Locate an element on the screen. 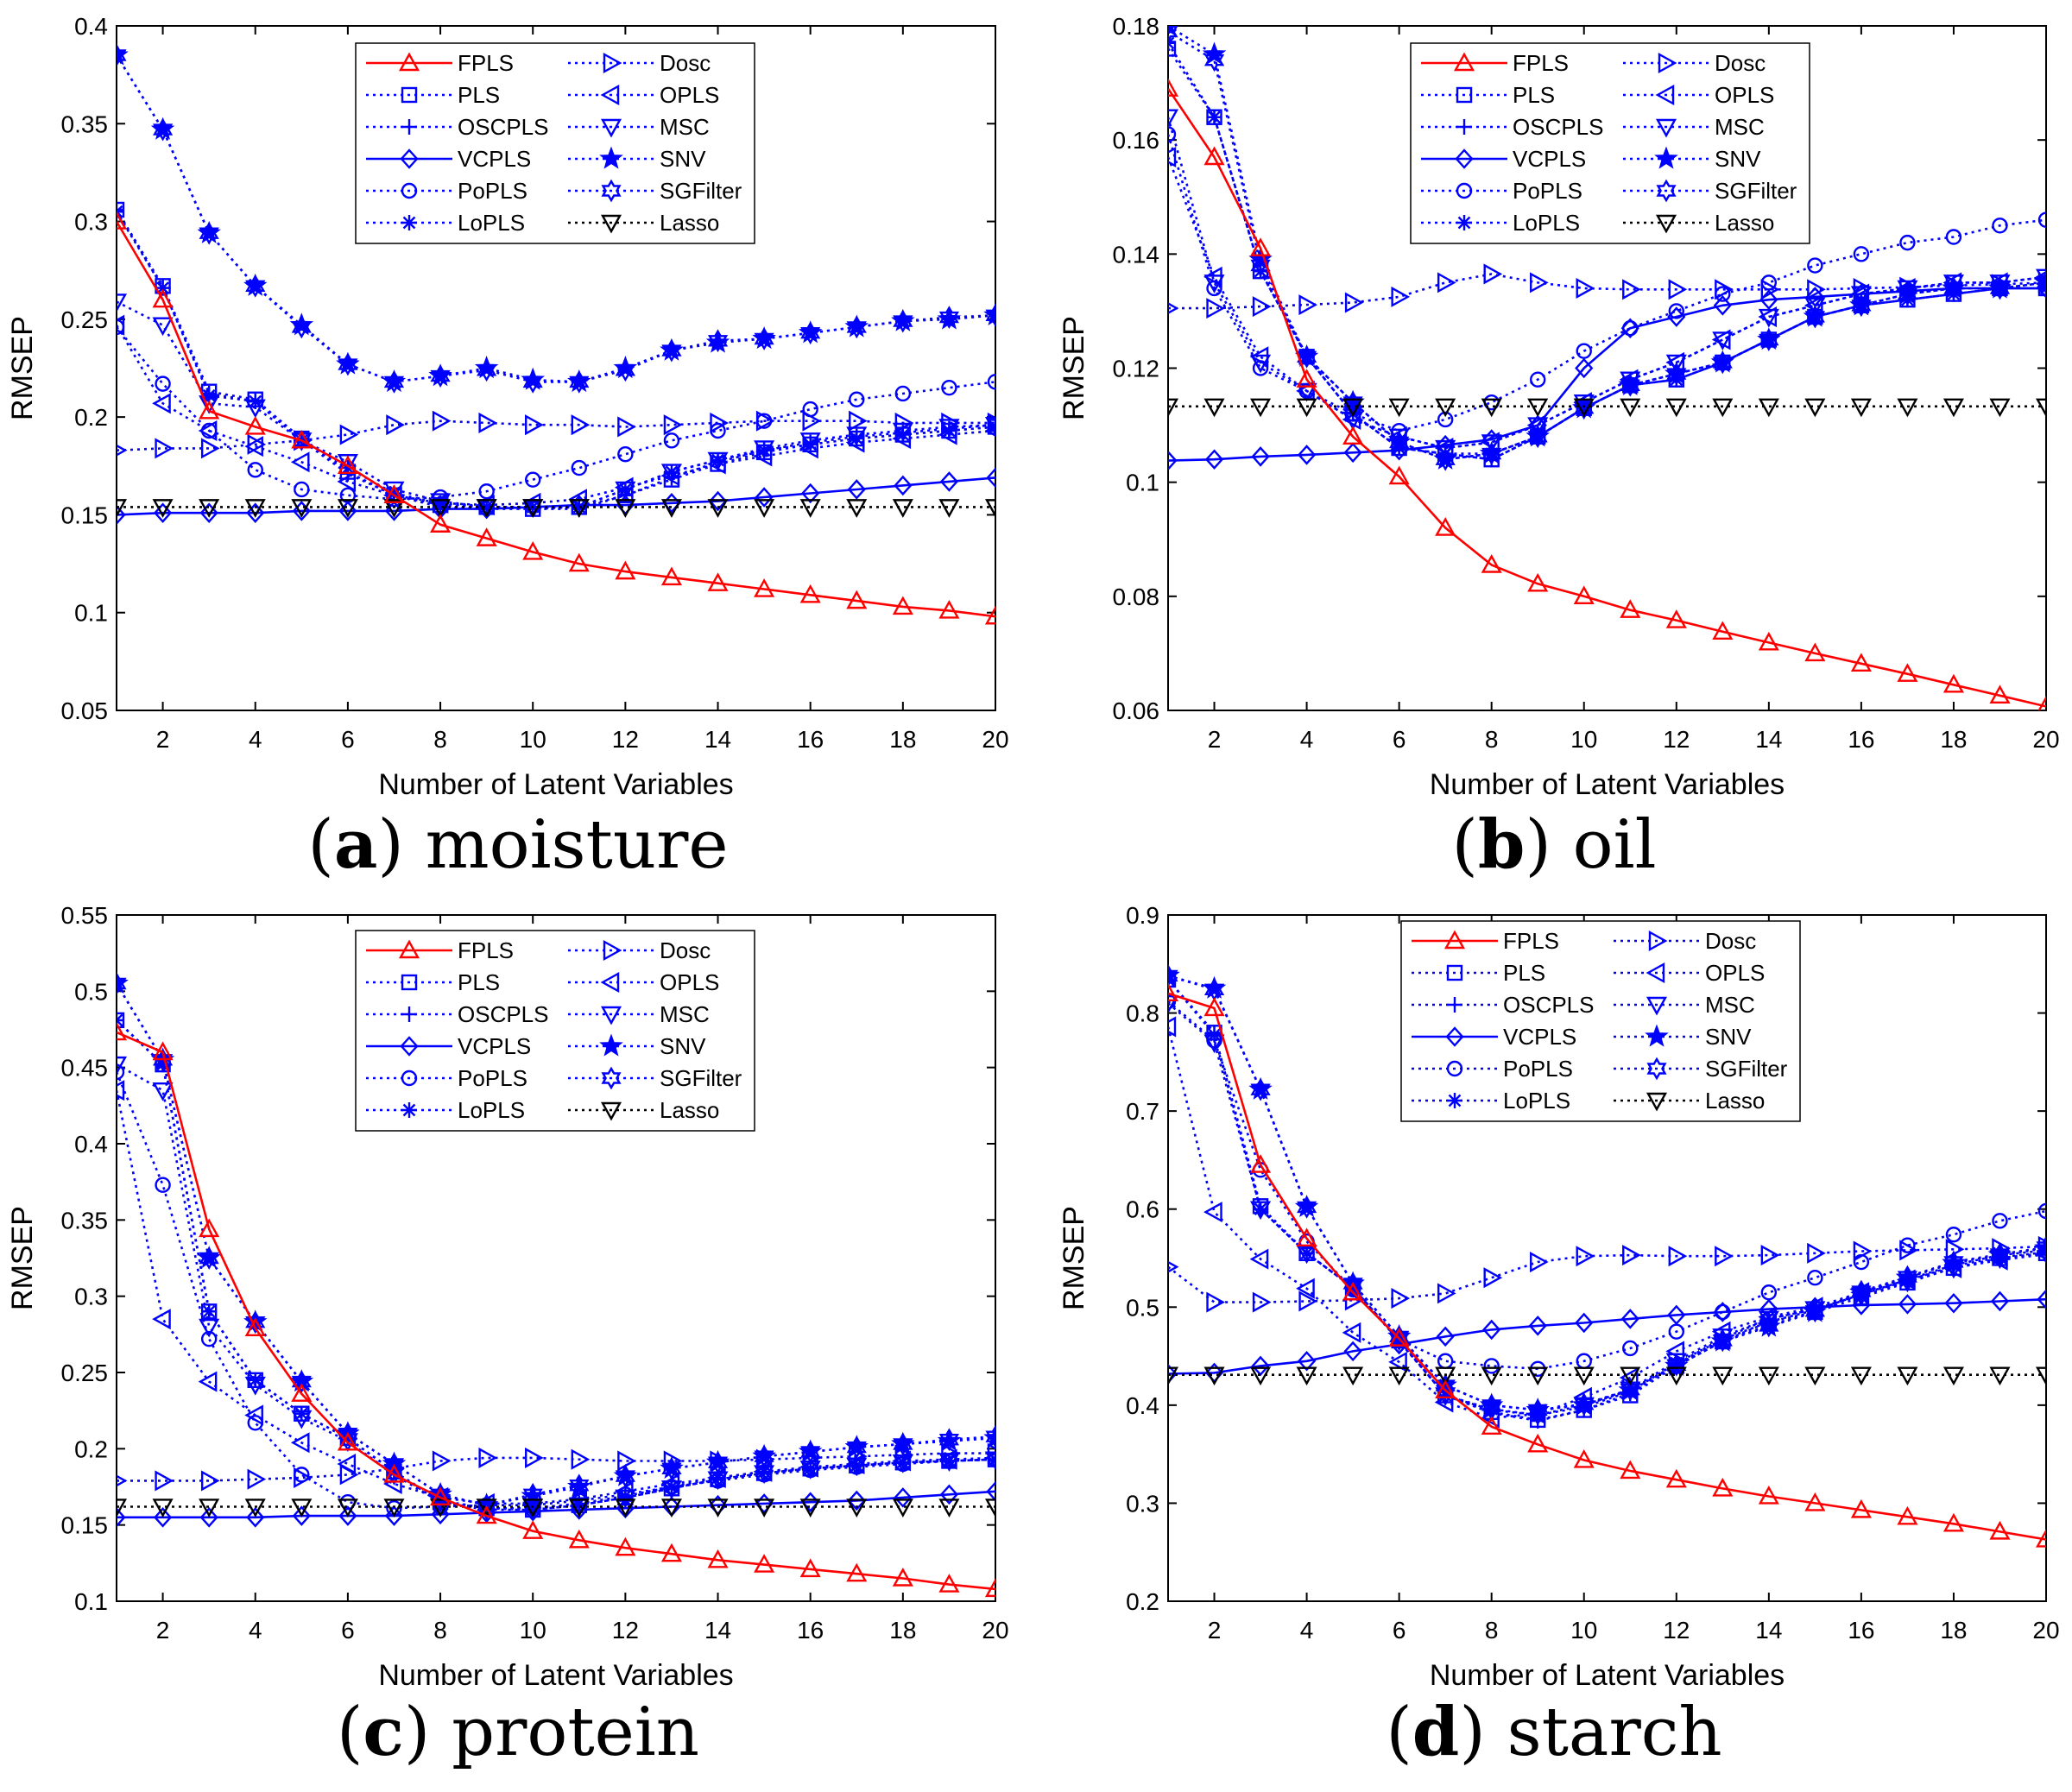 The height and width of the screenshot is (1792, 2072). y-tick-label: 0.08 is located at coordinates (1136, 597).